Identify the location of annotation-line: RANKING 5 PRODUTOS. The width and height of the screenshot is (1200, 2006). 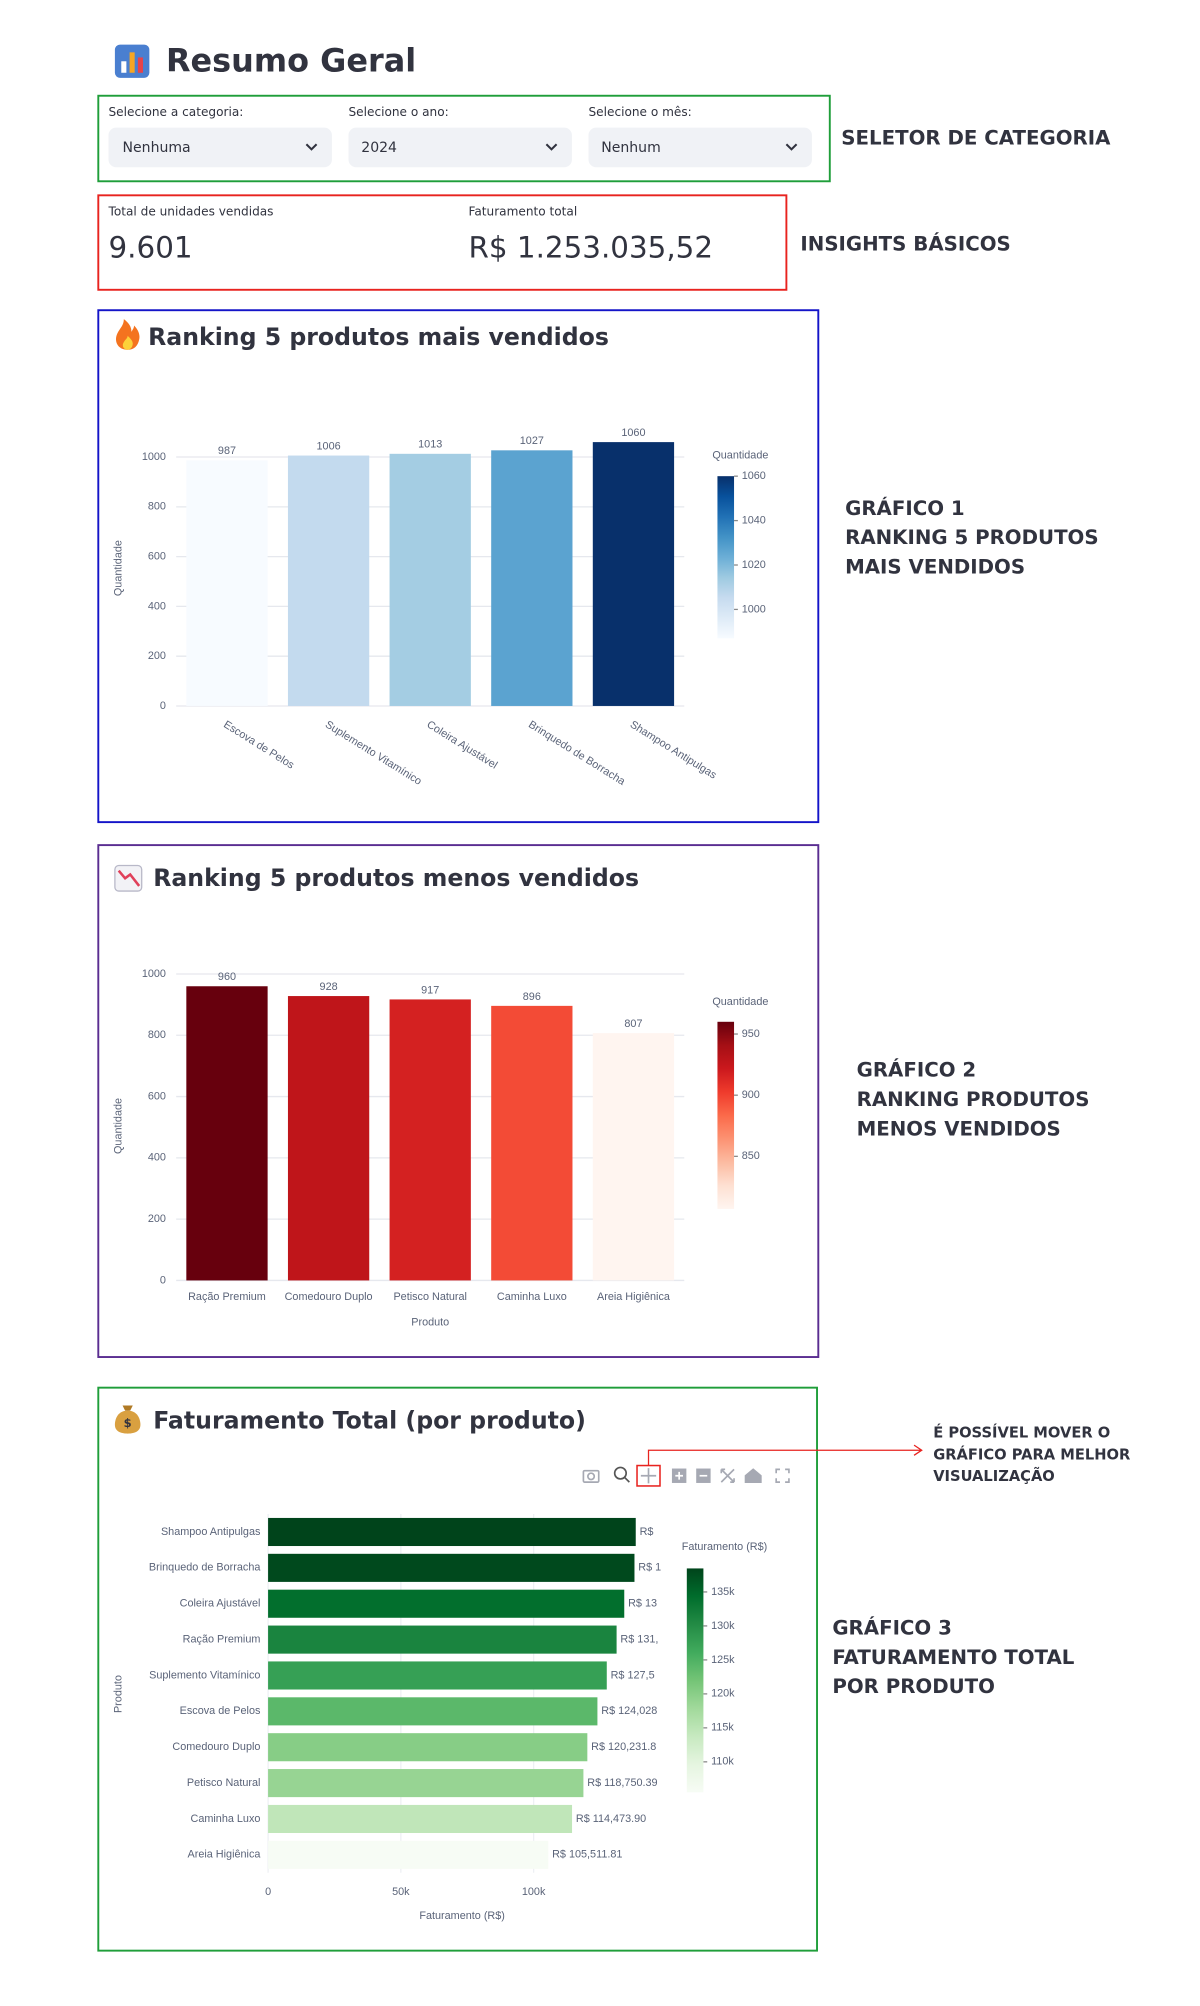
(971, 537).